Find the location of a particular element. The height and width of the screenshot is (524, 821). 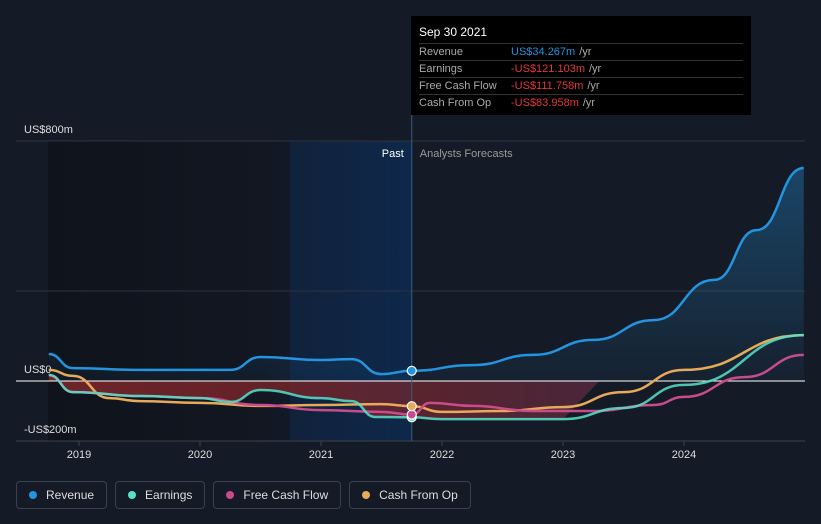

x-tick-label: 2024 is located at coordinates (684, 455).